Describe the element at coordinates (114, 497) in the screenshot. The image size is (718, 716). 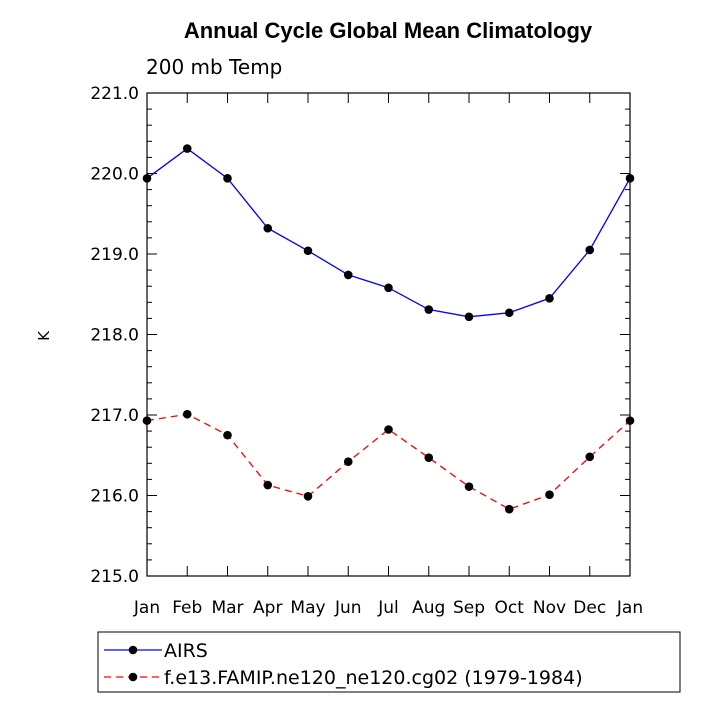
I see `y-tick-label: 216.0` at that location.